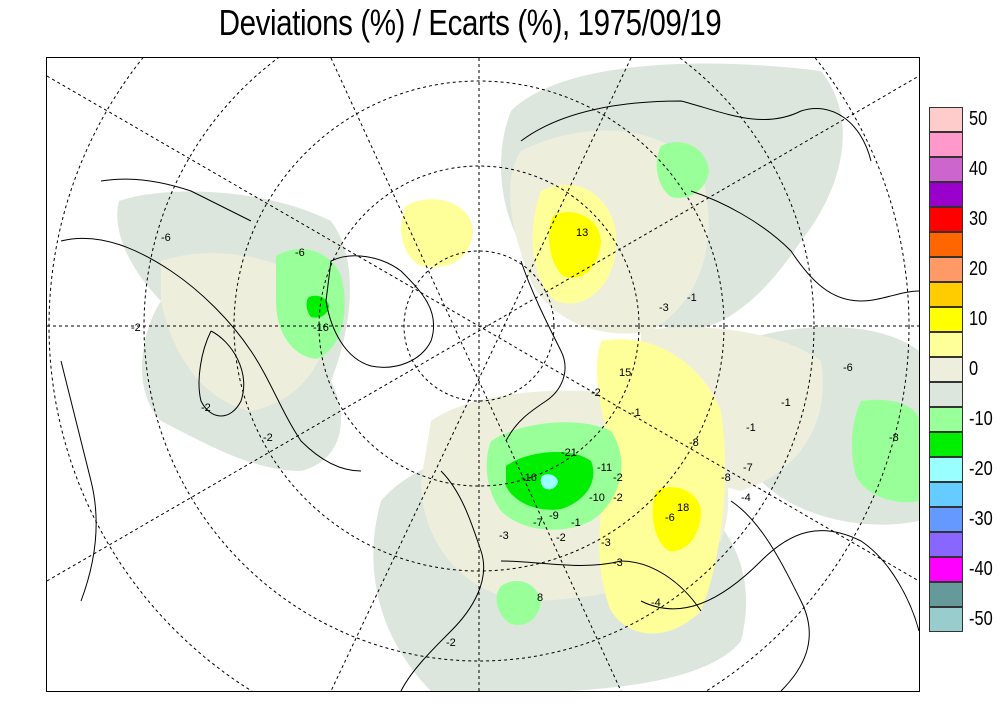 The height and width of the screenshot is (726, 1000). What do you see at coordinates (682, 170) in the screenshot?
I see `field-lightgreen-siberia` at bounding box center [682, 170].